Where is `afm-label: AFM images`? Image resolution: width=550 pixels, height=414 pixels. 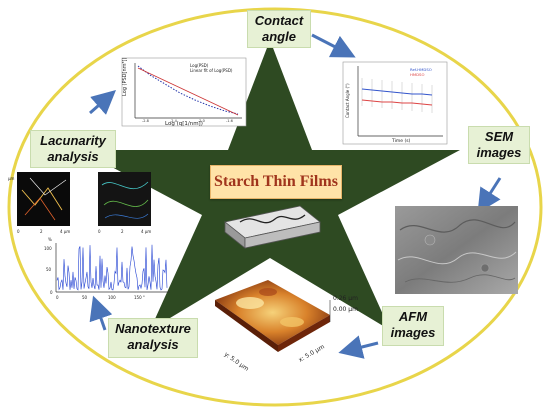 afm-label: AFM images is located at coordinates (413, 326).